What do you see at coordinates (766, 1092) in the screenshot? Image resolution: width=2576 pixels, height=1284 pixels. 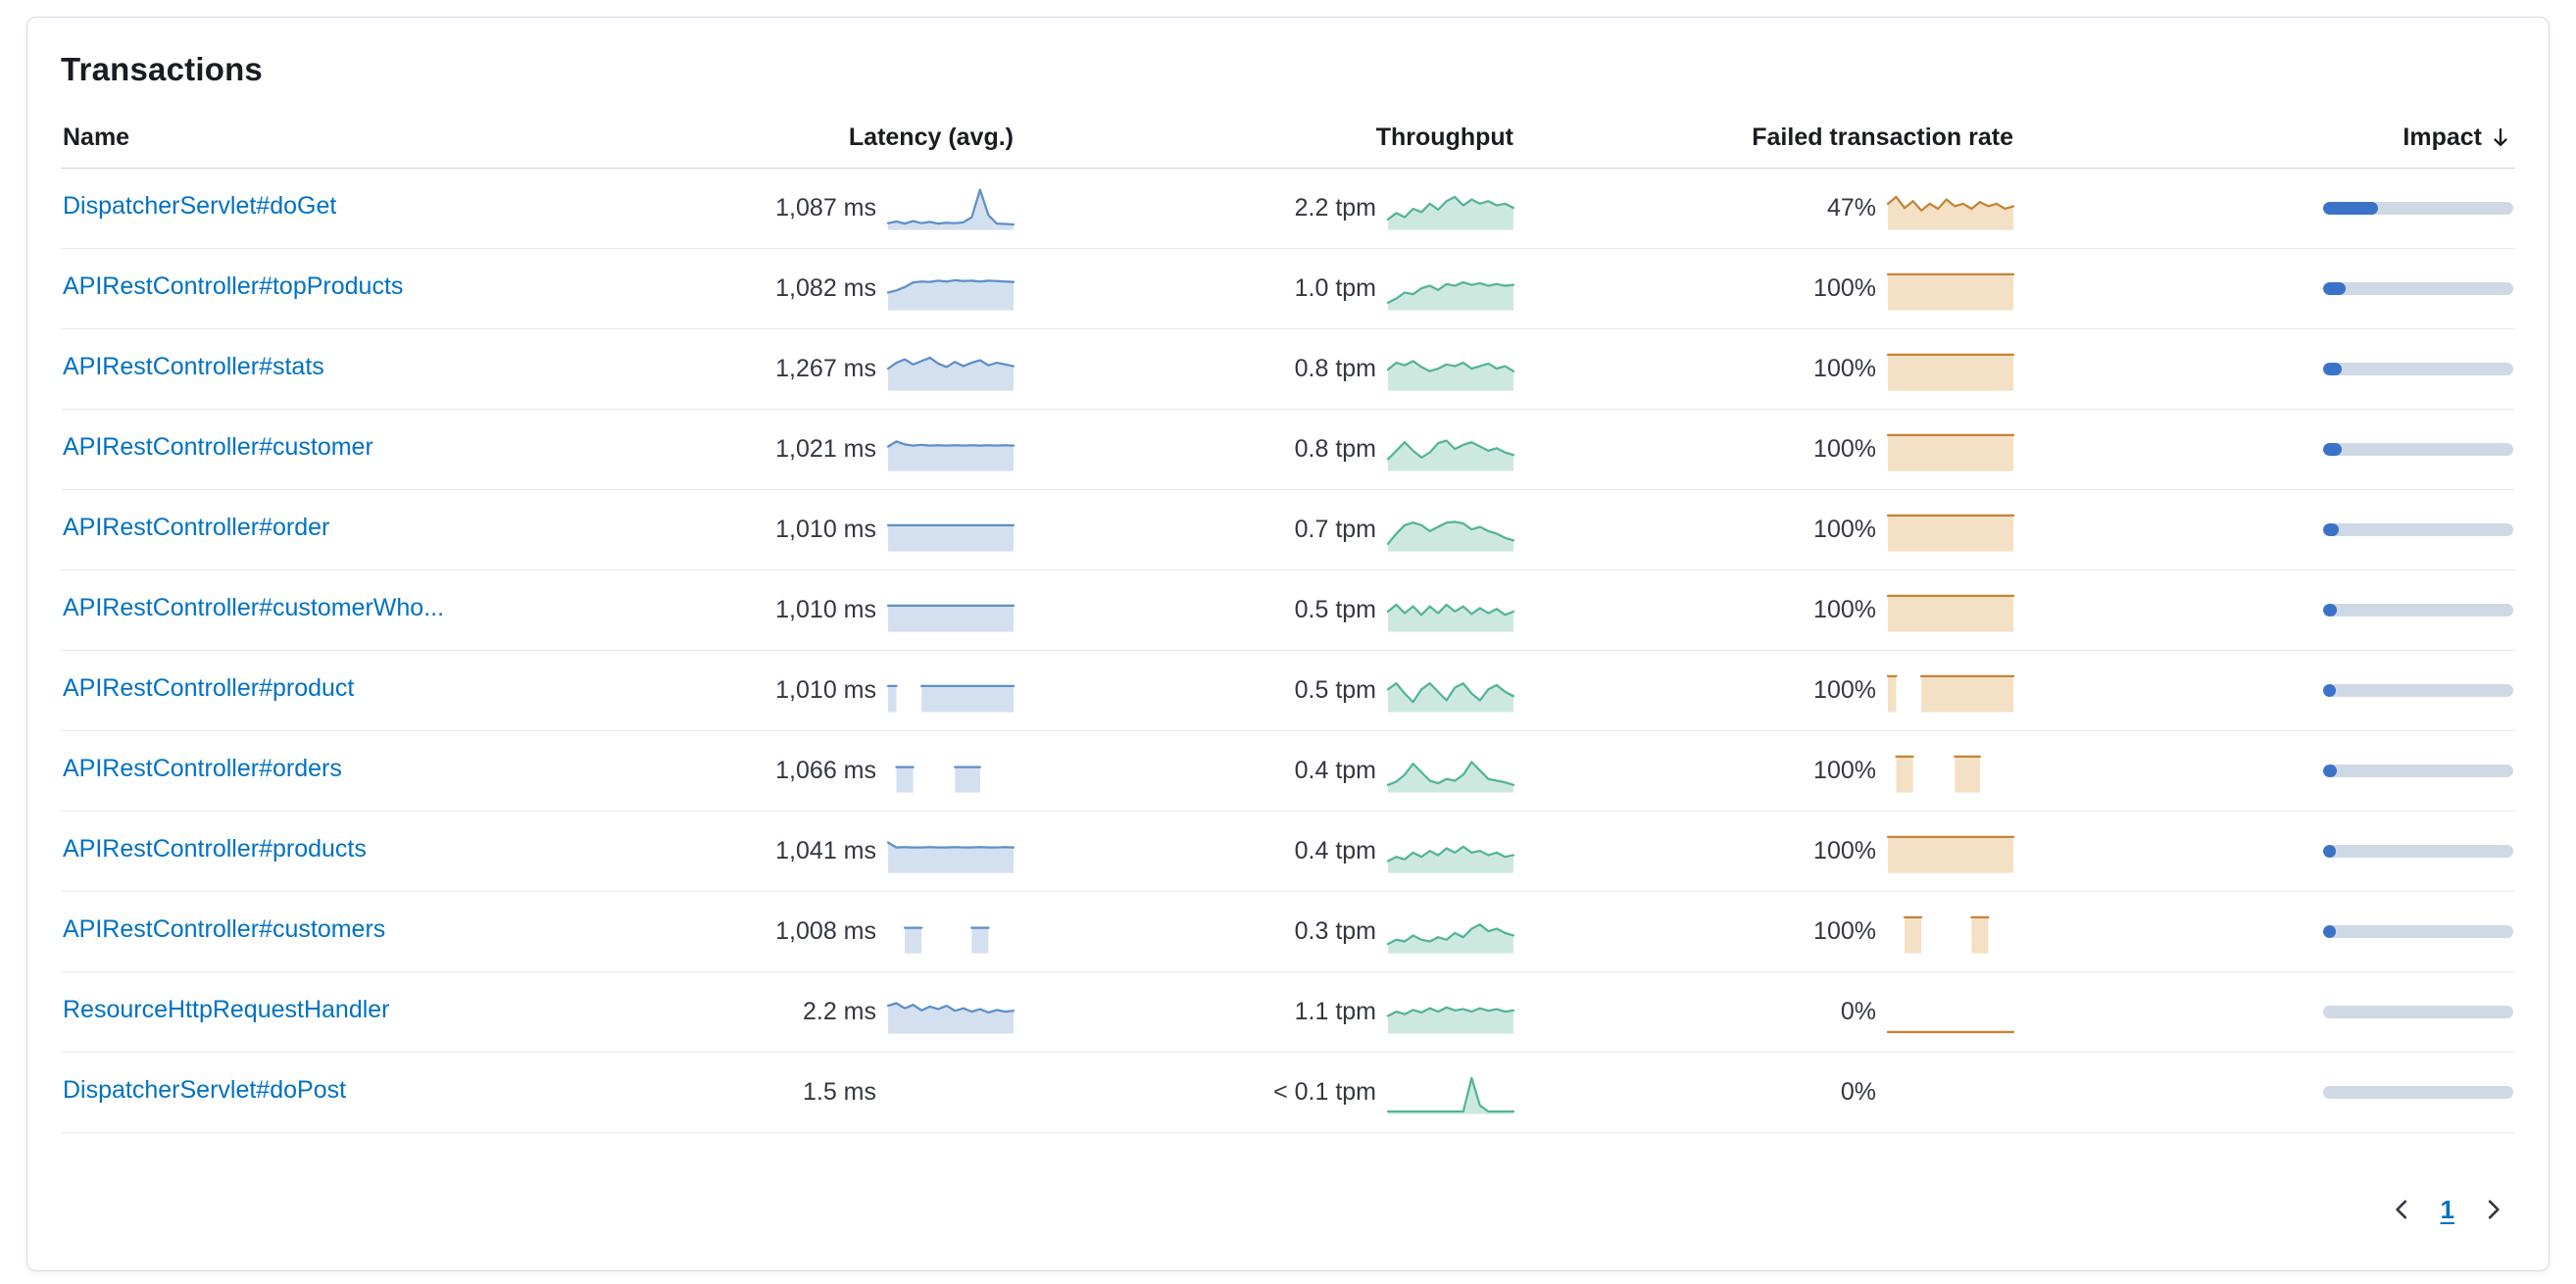 I see `latency-cell: 1.5 ms` at bounding box center [766, 1092].